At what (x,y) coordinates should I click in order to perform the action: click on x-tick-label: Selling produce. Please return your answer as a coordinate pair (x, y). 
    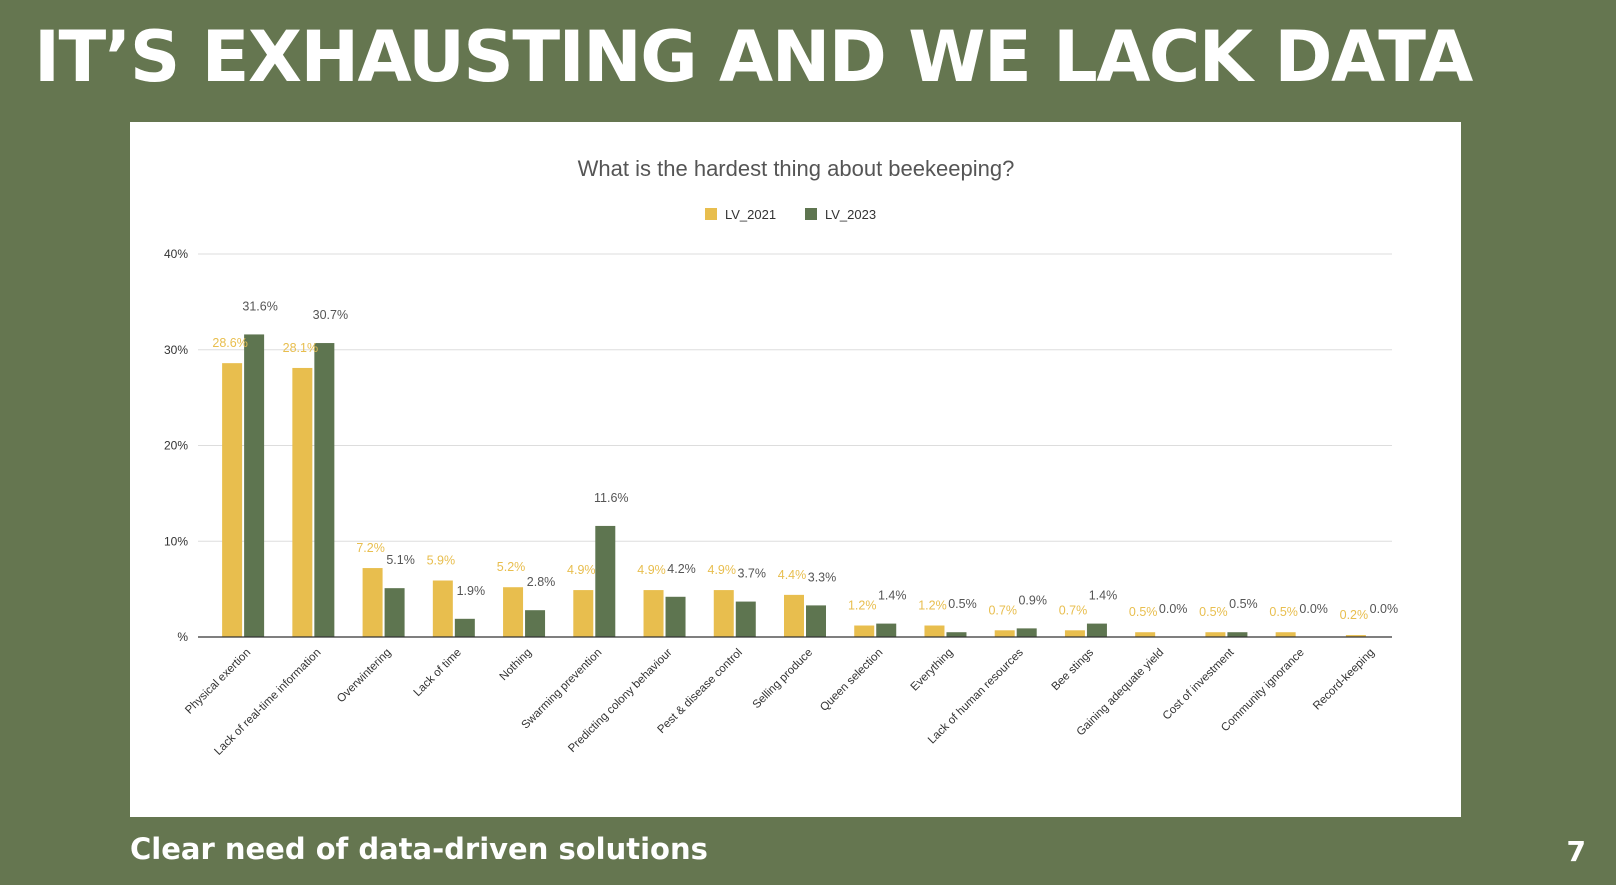
    Looking at the image, I should click on (783, 679).